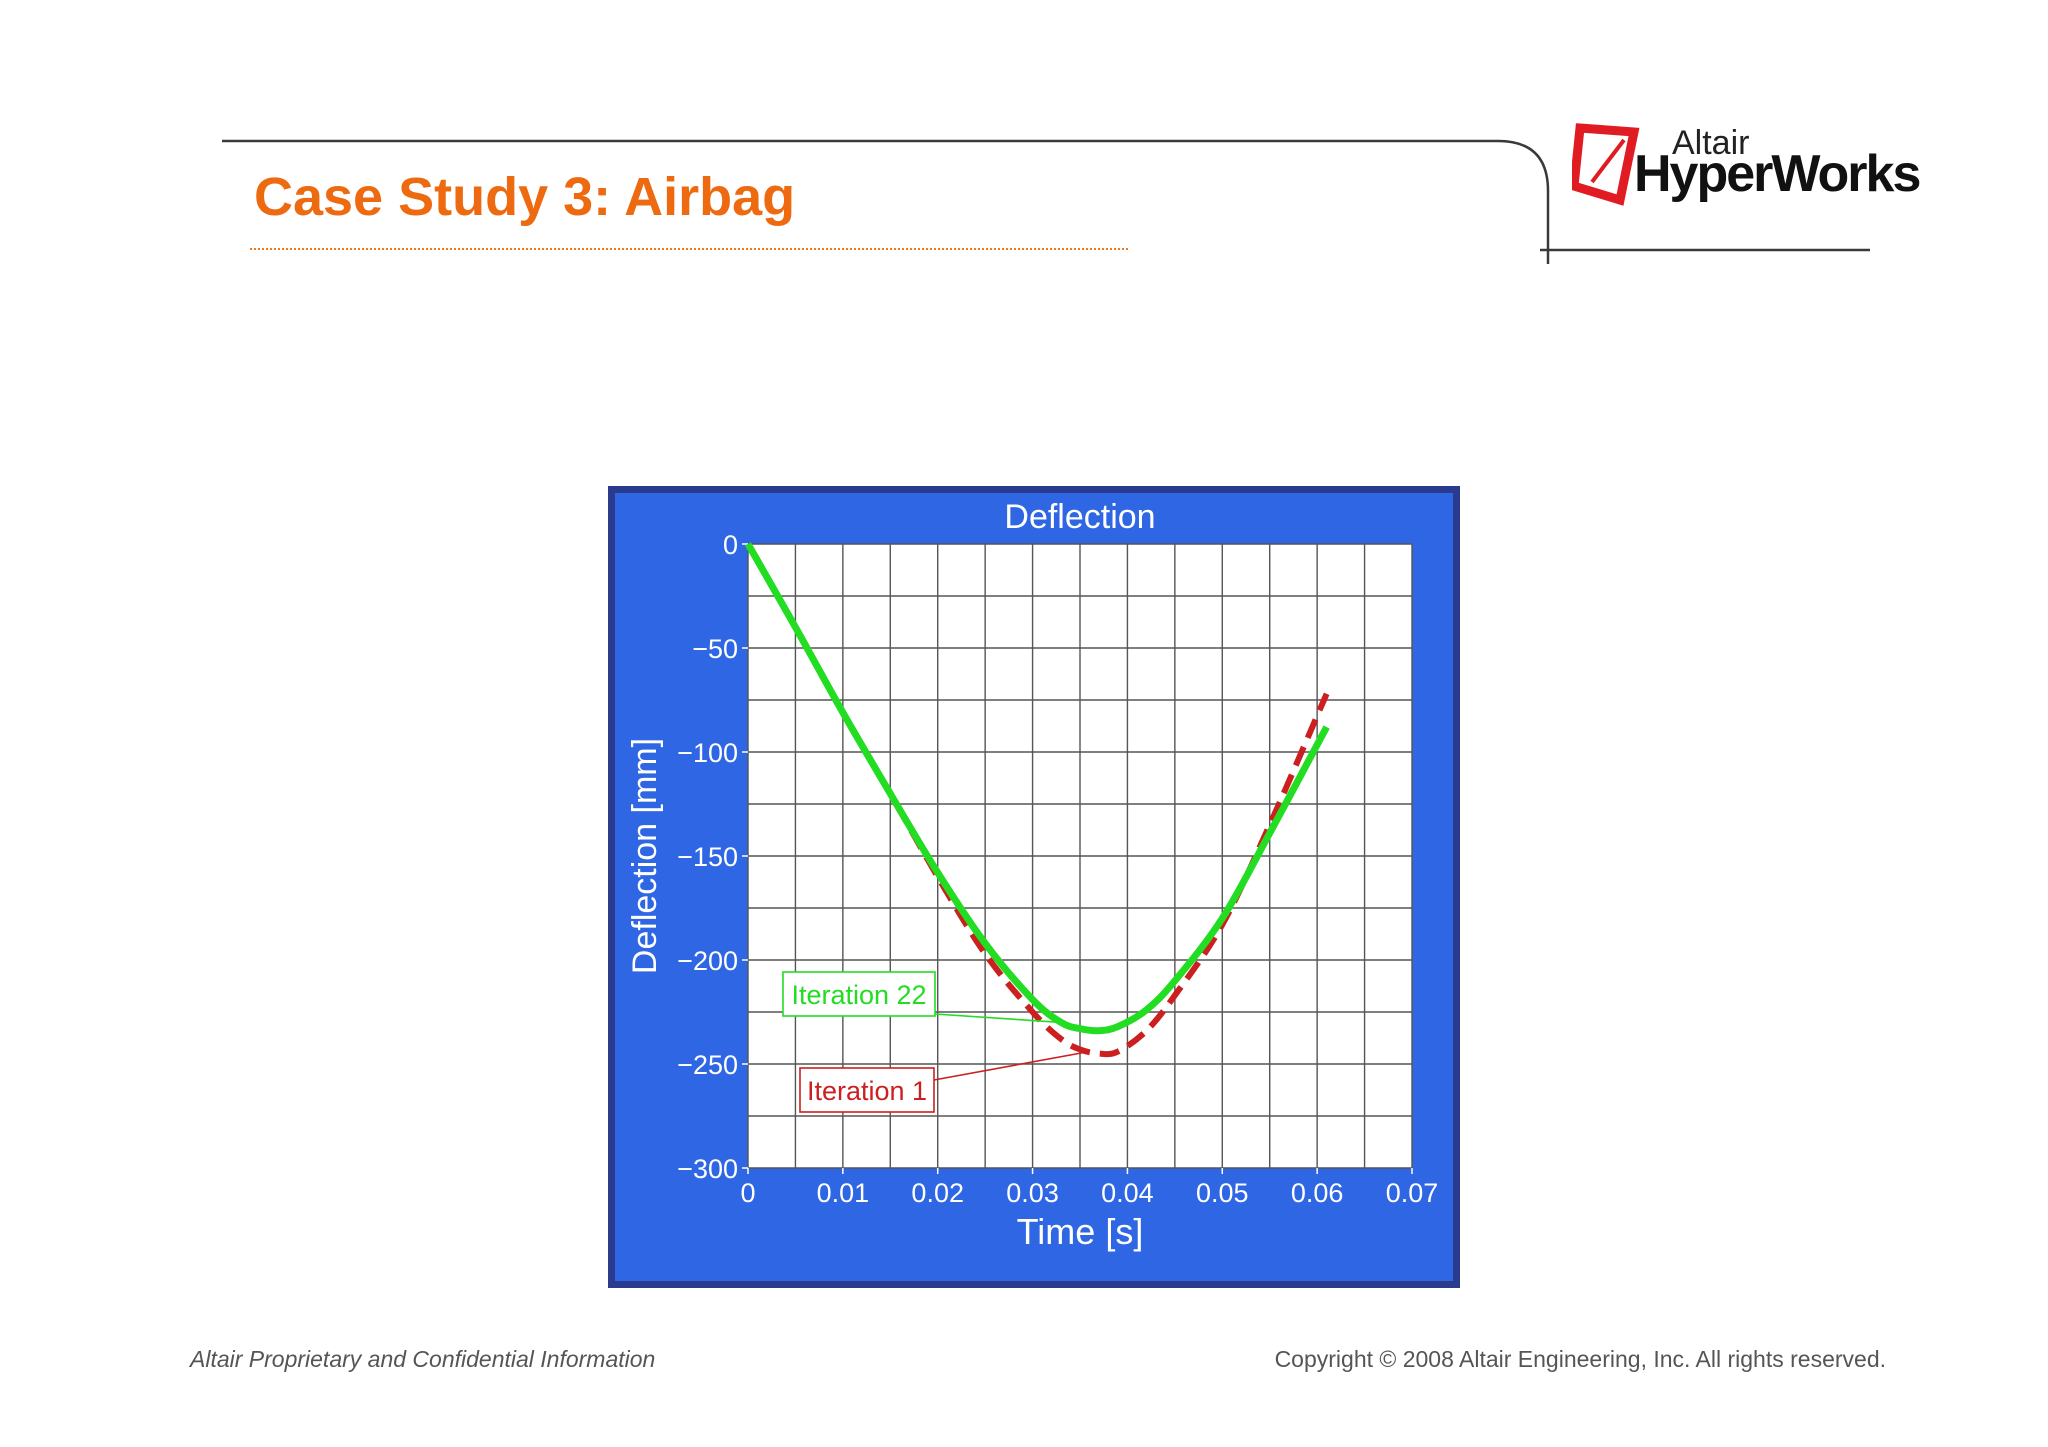 The image size is (2048, 1447). Describe the element at coordinates (886, 201) in the screenshot. I see `header-rule` at that location.